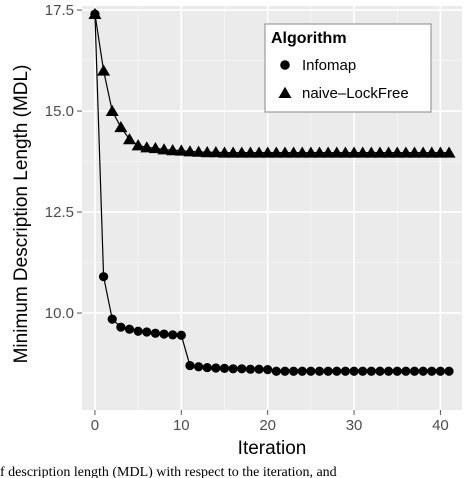  What do you see at coordinates (285, 65) in the screenshot?
I see `legend-key-circle-icon` at bounding box center [285, 65].